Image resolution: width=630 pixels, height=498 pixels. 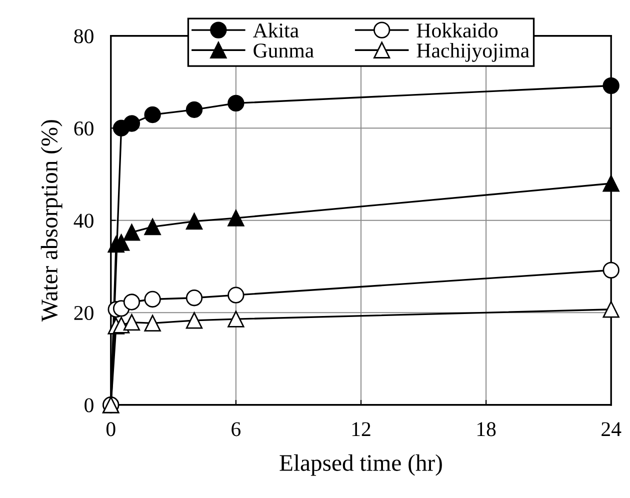 What do you see at coordinates (284, 51) in the screenshot?
I see `legend-label: Gunma` at bounding box center [284, 51].